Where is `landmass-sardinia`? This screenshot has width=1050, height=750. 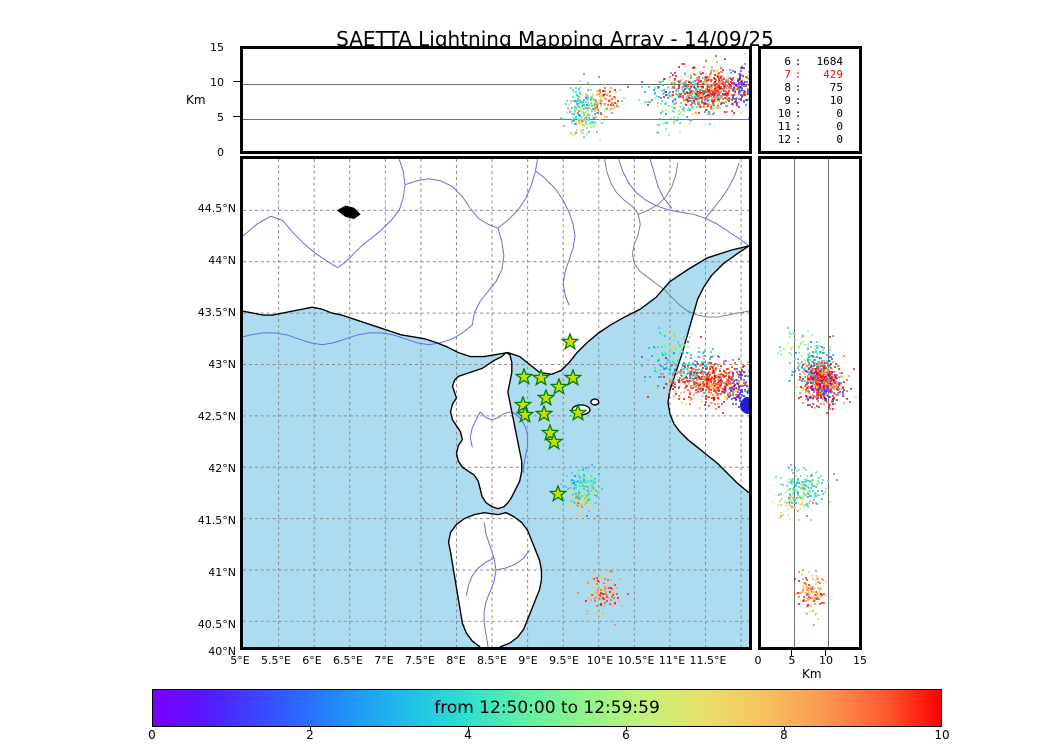 landmass-sardinia is located at coordinates (495, 579).